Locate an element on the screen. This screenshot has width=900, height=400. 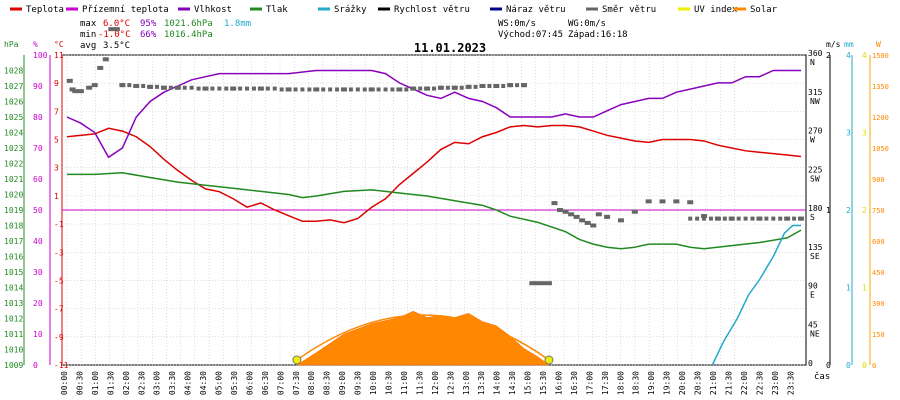
tick-label-wind-speed: 0 is located at coordinates (828, 365).